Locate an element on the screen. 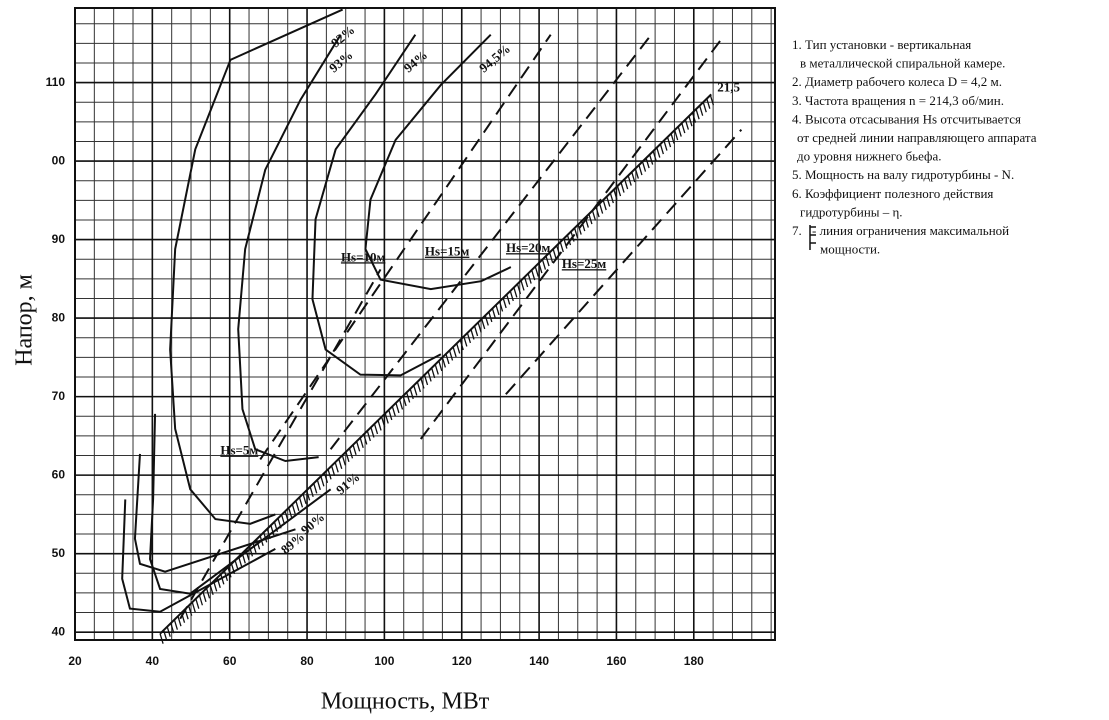  note: гидротурбины – η. is located at coordinates (851, 211).